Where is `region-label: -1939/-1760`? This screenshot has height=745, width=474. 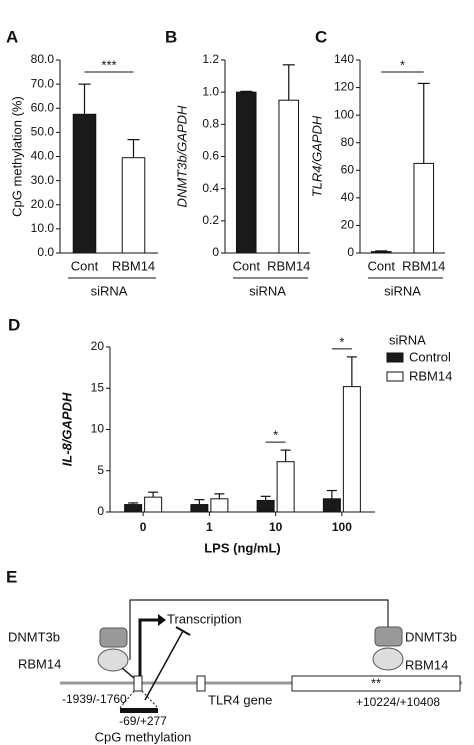
region-label: -1939/-1760 is located at coordinates (94, 699).